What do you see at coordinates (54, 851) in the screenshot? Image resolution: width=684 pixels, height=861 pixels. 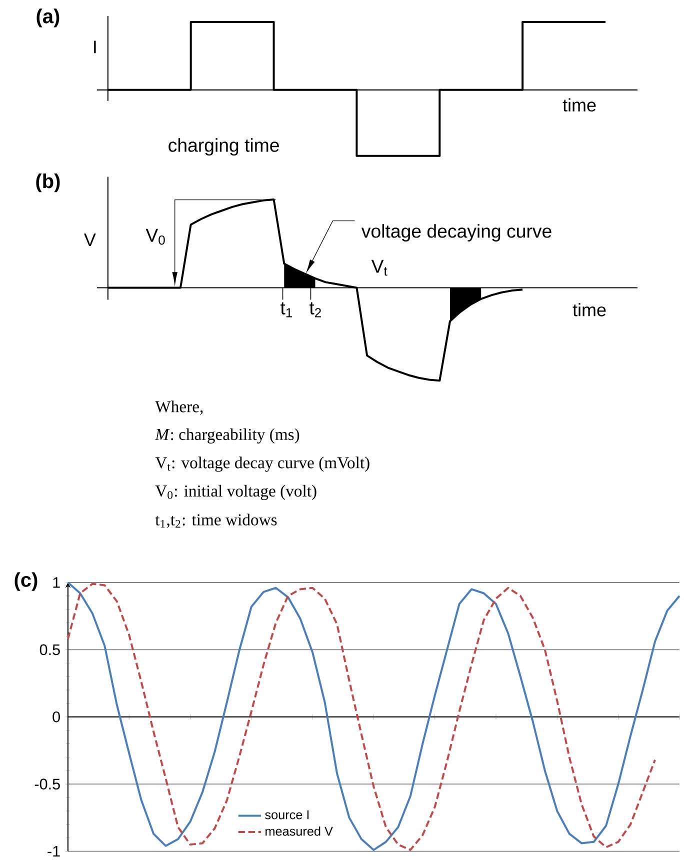 I see `y-tick-label: -1` at bounding box center [54, 851].